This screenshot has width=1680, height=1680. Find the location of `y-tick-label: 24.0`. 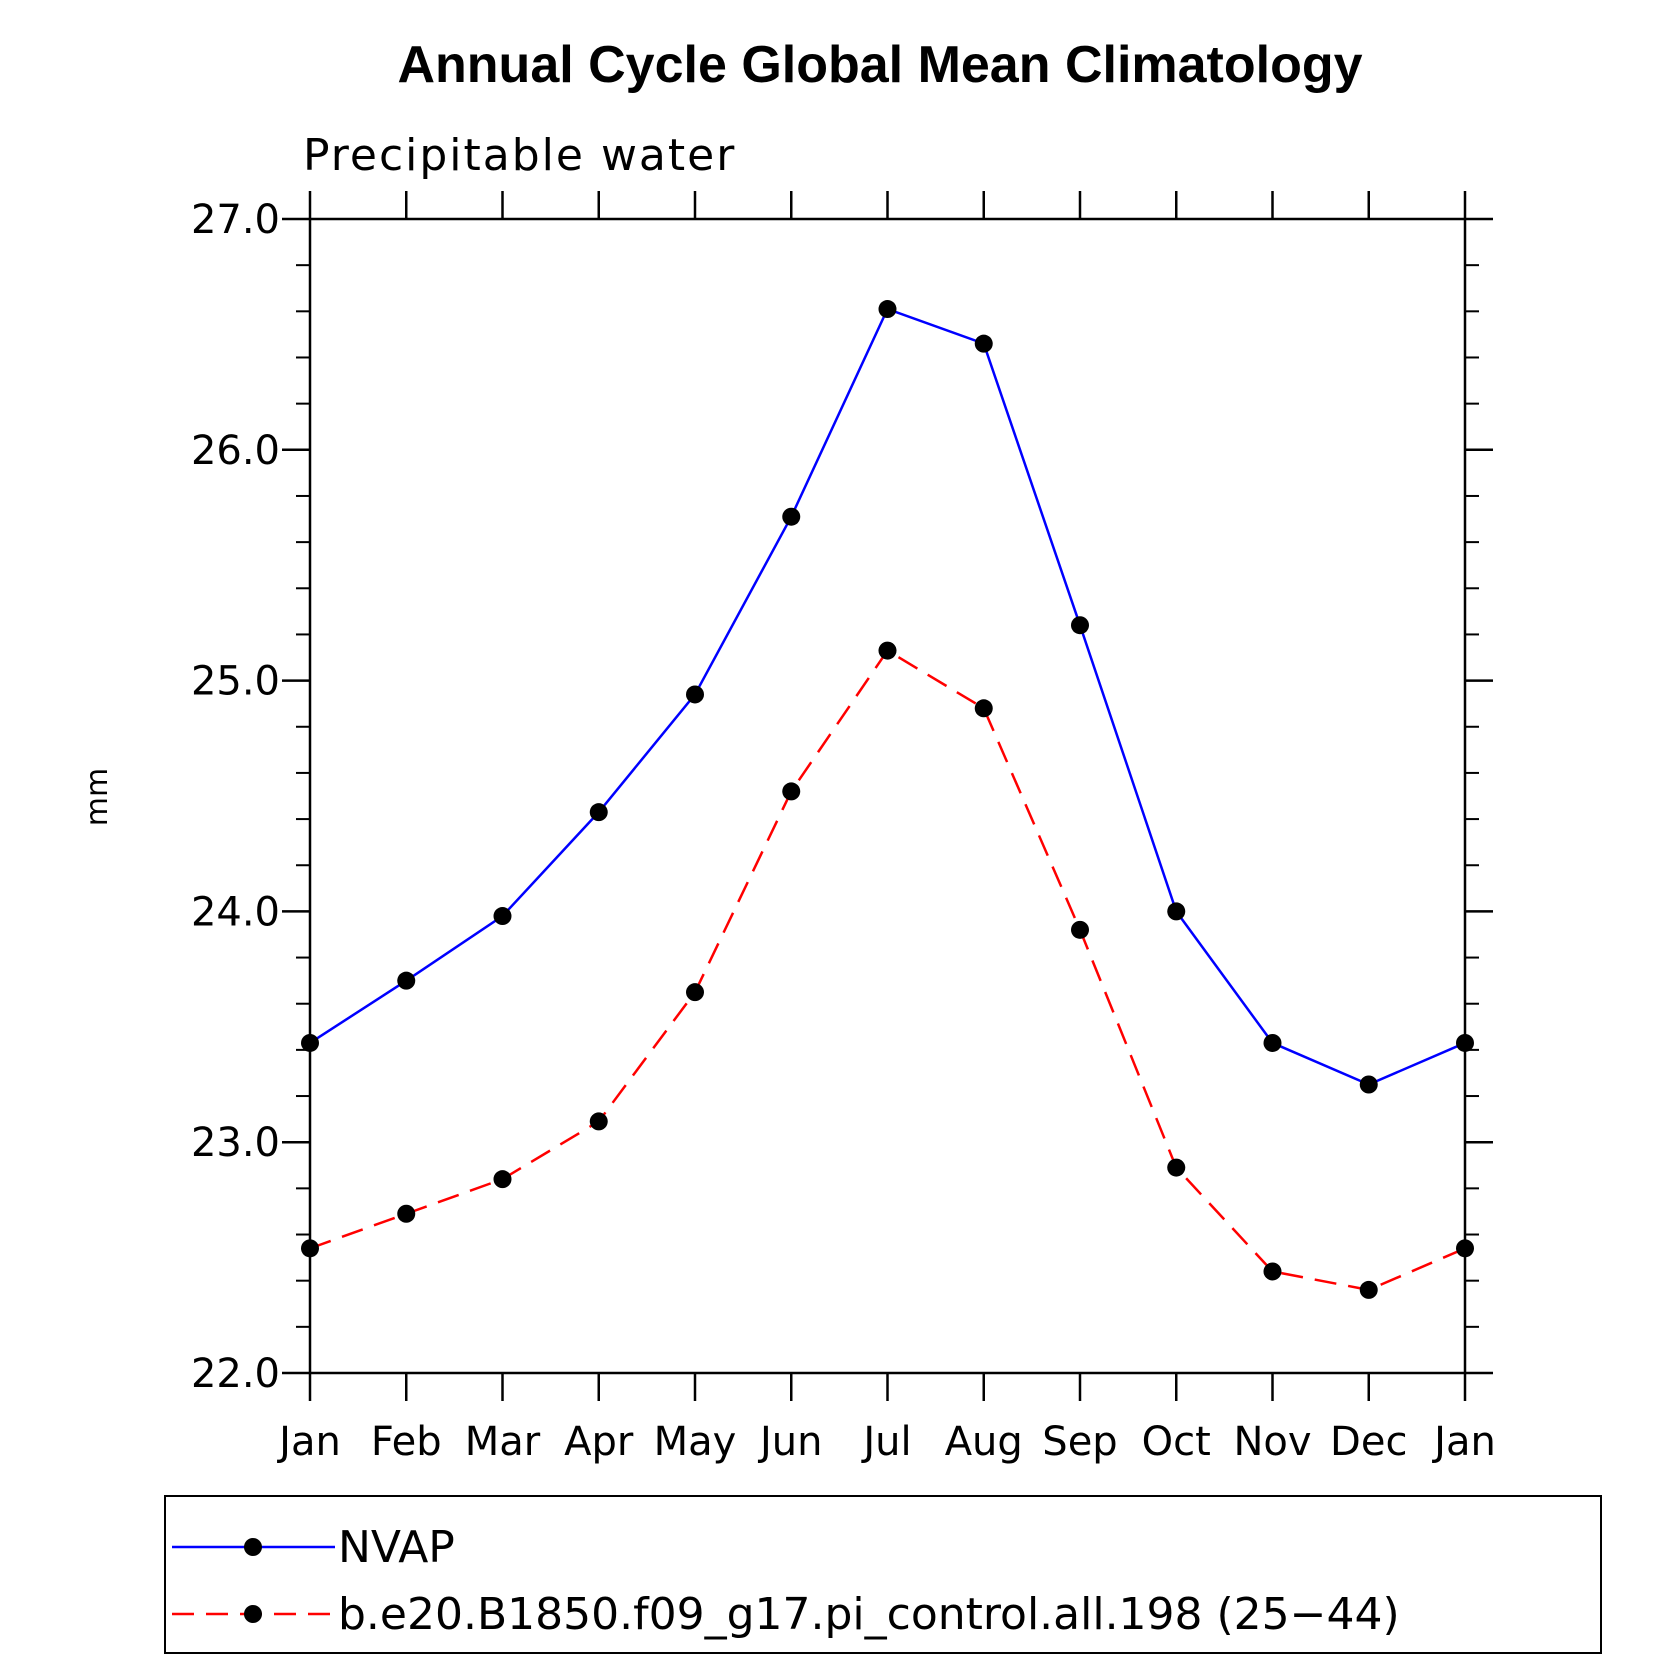

y-tick-label: 24.0 is located at coordinates (235, 912).